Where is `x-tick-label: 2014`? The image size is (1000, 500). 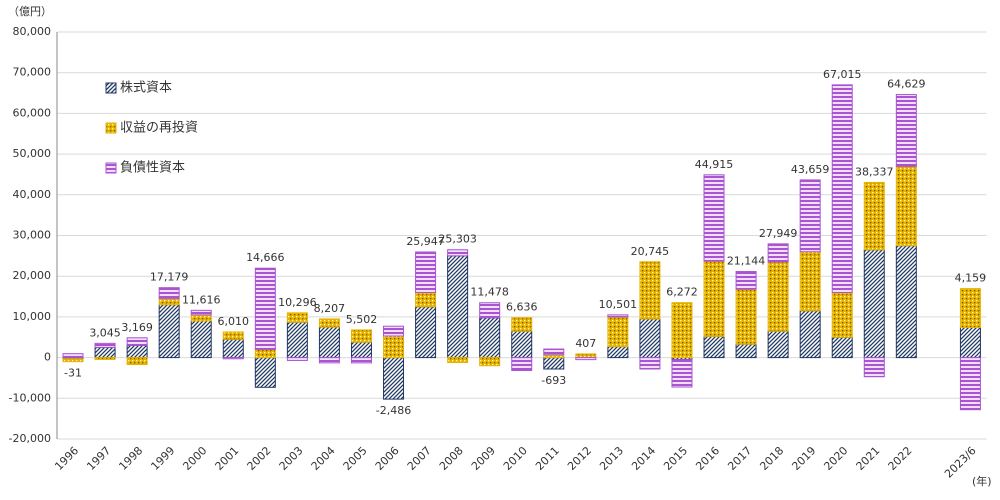 x-tick-label: 2014 is located at coordinates (643, 458).